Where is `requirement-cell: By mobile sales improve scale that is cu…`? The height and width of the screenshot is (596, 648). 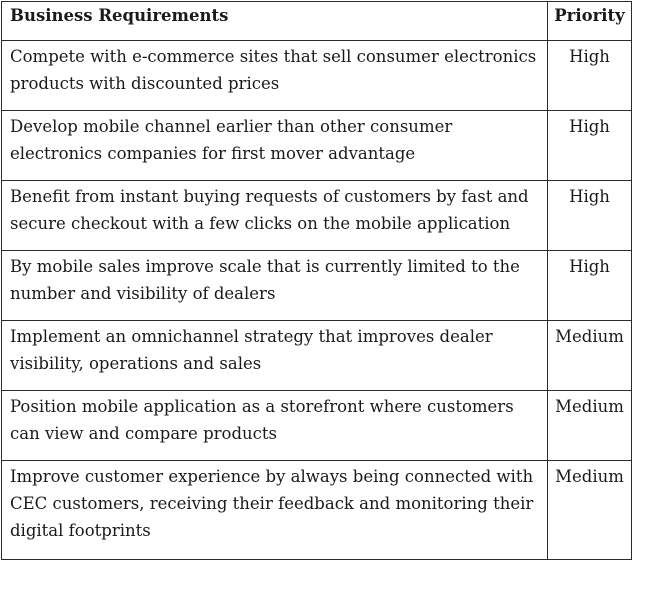 requirement-cell: By mobile sales improve scale that is cu… is located at coordinates (274, 285).